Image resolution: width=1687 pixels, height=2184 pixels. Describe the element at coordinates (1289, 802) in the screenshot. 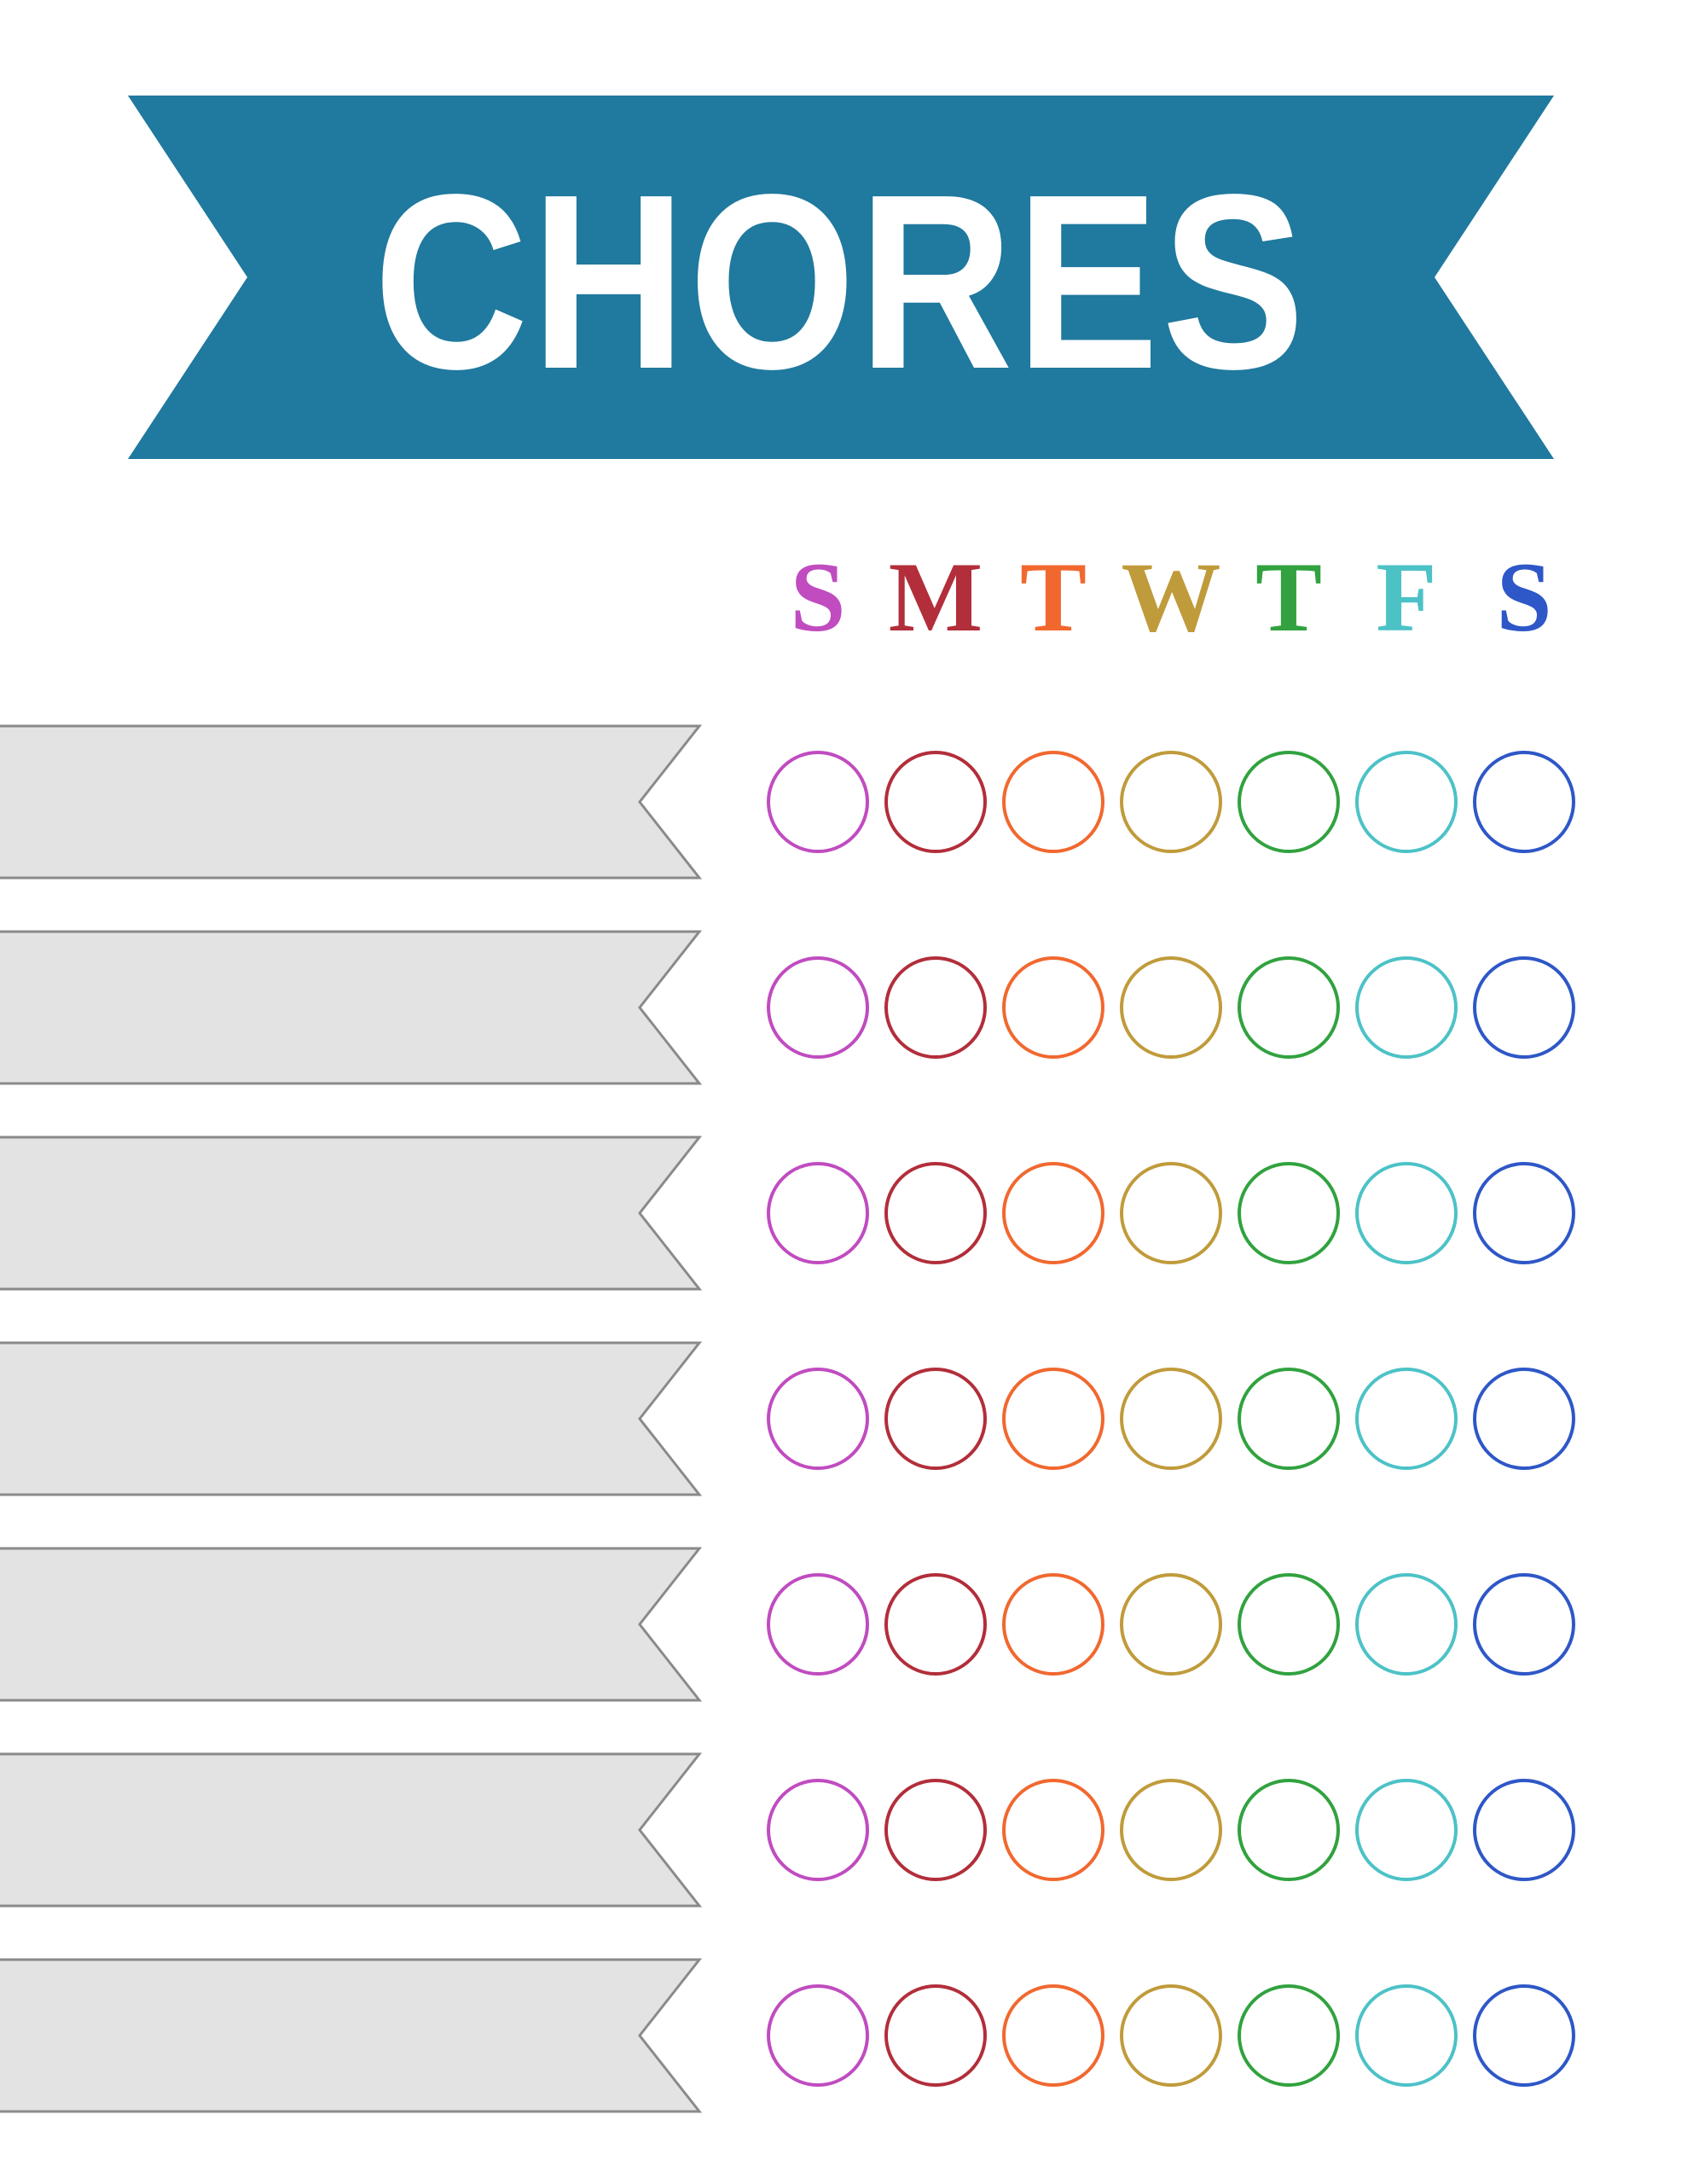

I see `chore-check-row1-thursday` at that location.